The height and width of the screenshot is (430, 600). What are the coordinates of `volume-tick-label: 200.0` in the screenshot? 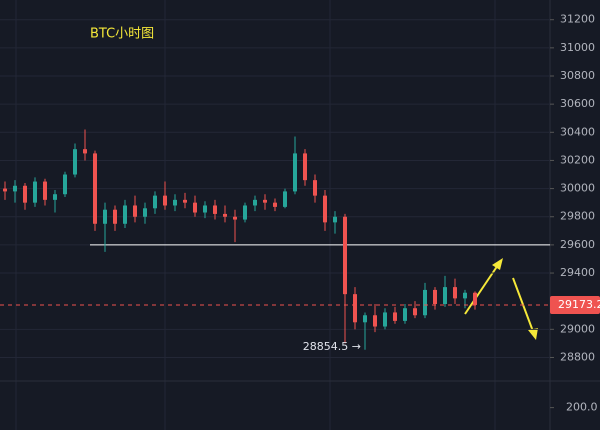 It's located at (582, 407).